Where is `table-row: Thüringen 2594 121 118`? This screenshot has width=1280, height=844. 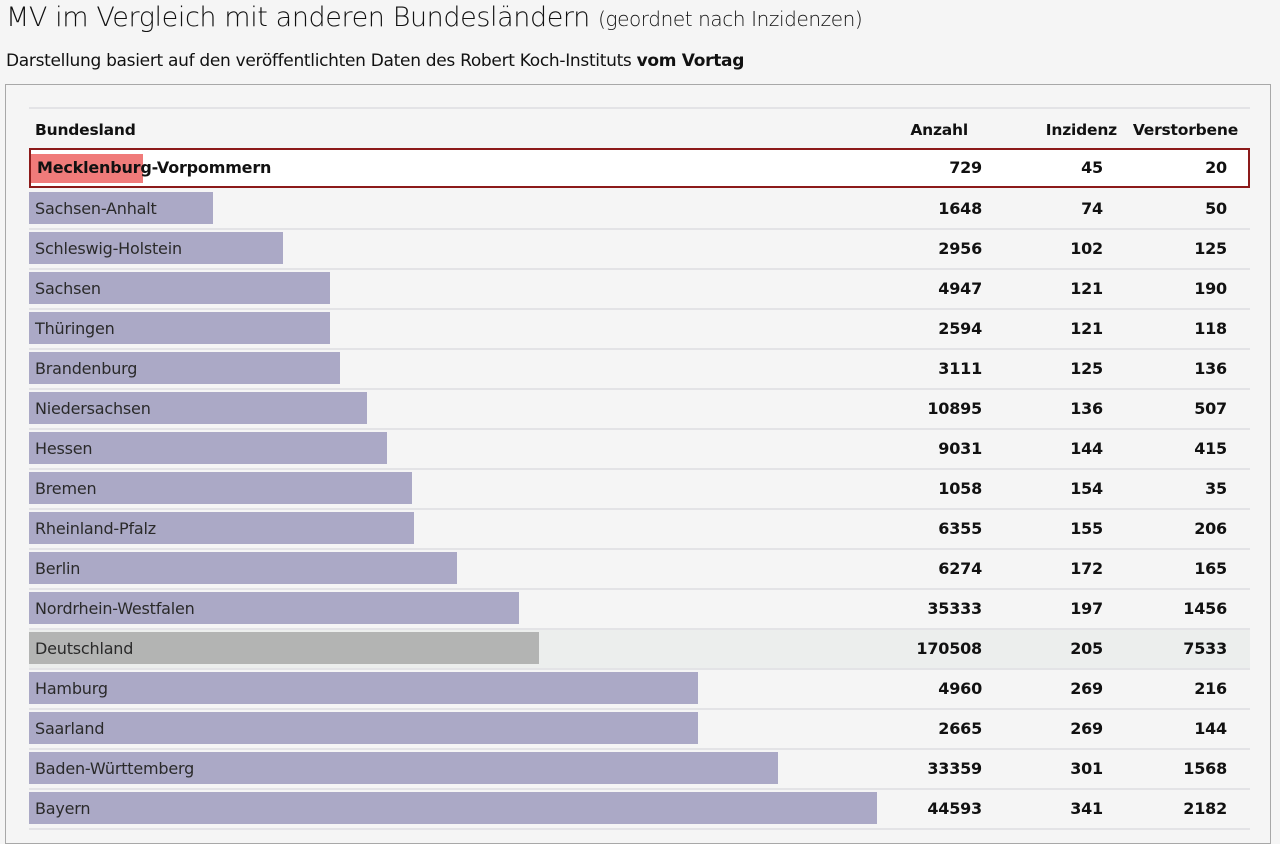 table-row: Thüringen 2594 121 118 is located at coordinates (639, 330).